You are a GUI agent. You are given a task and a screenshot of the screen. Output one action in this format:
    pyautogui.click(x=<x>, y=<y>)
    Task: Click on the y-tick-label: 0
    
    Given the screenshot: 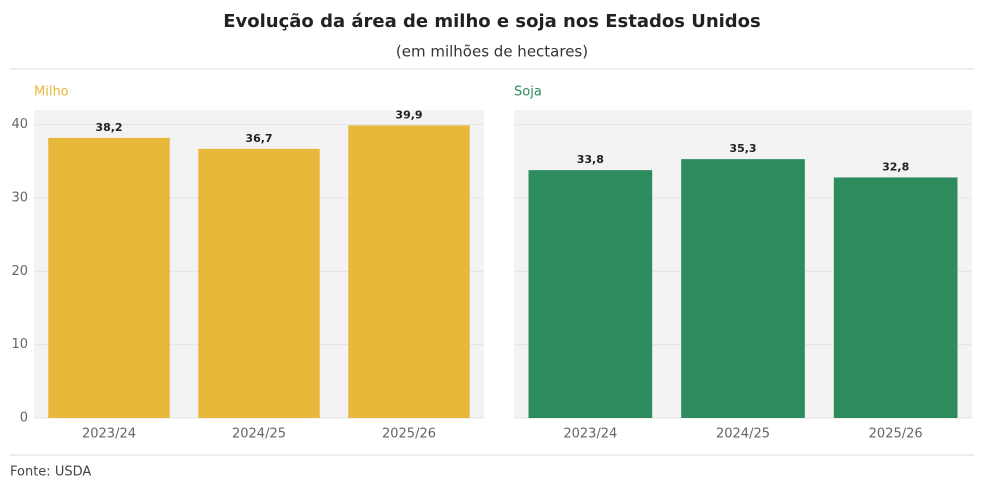 What is the action you would take?
    pyautogui.click(x=24, y=418)
    